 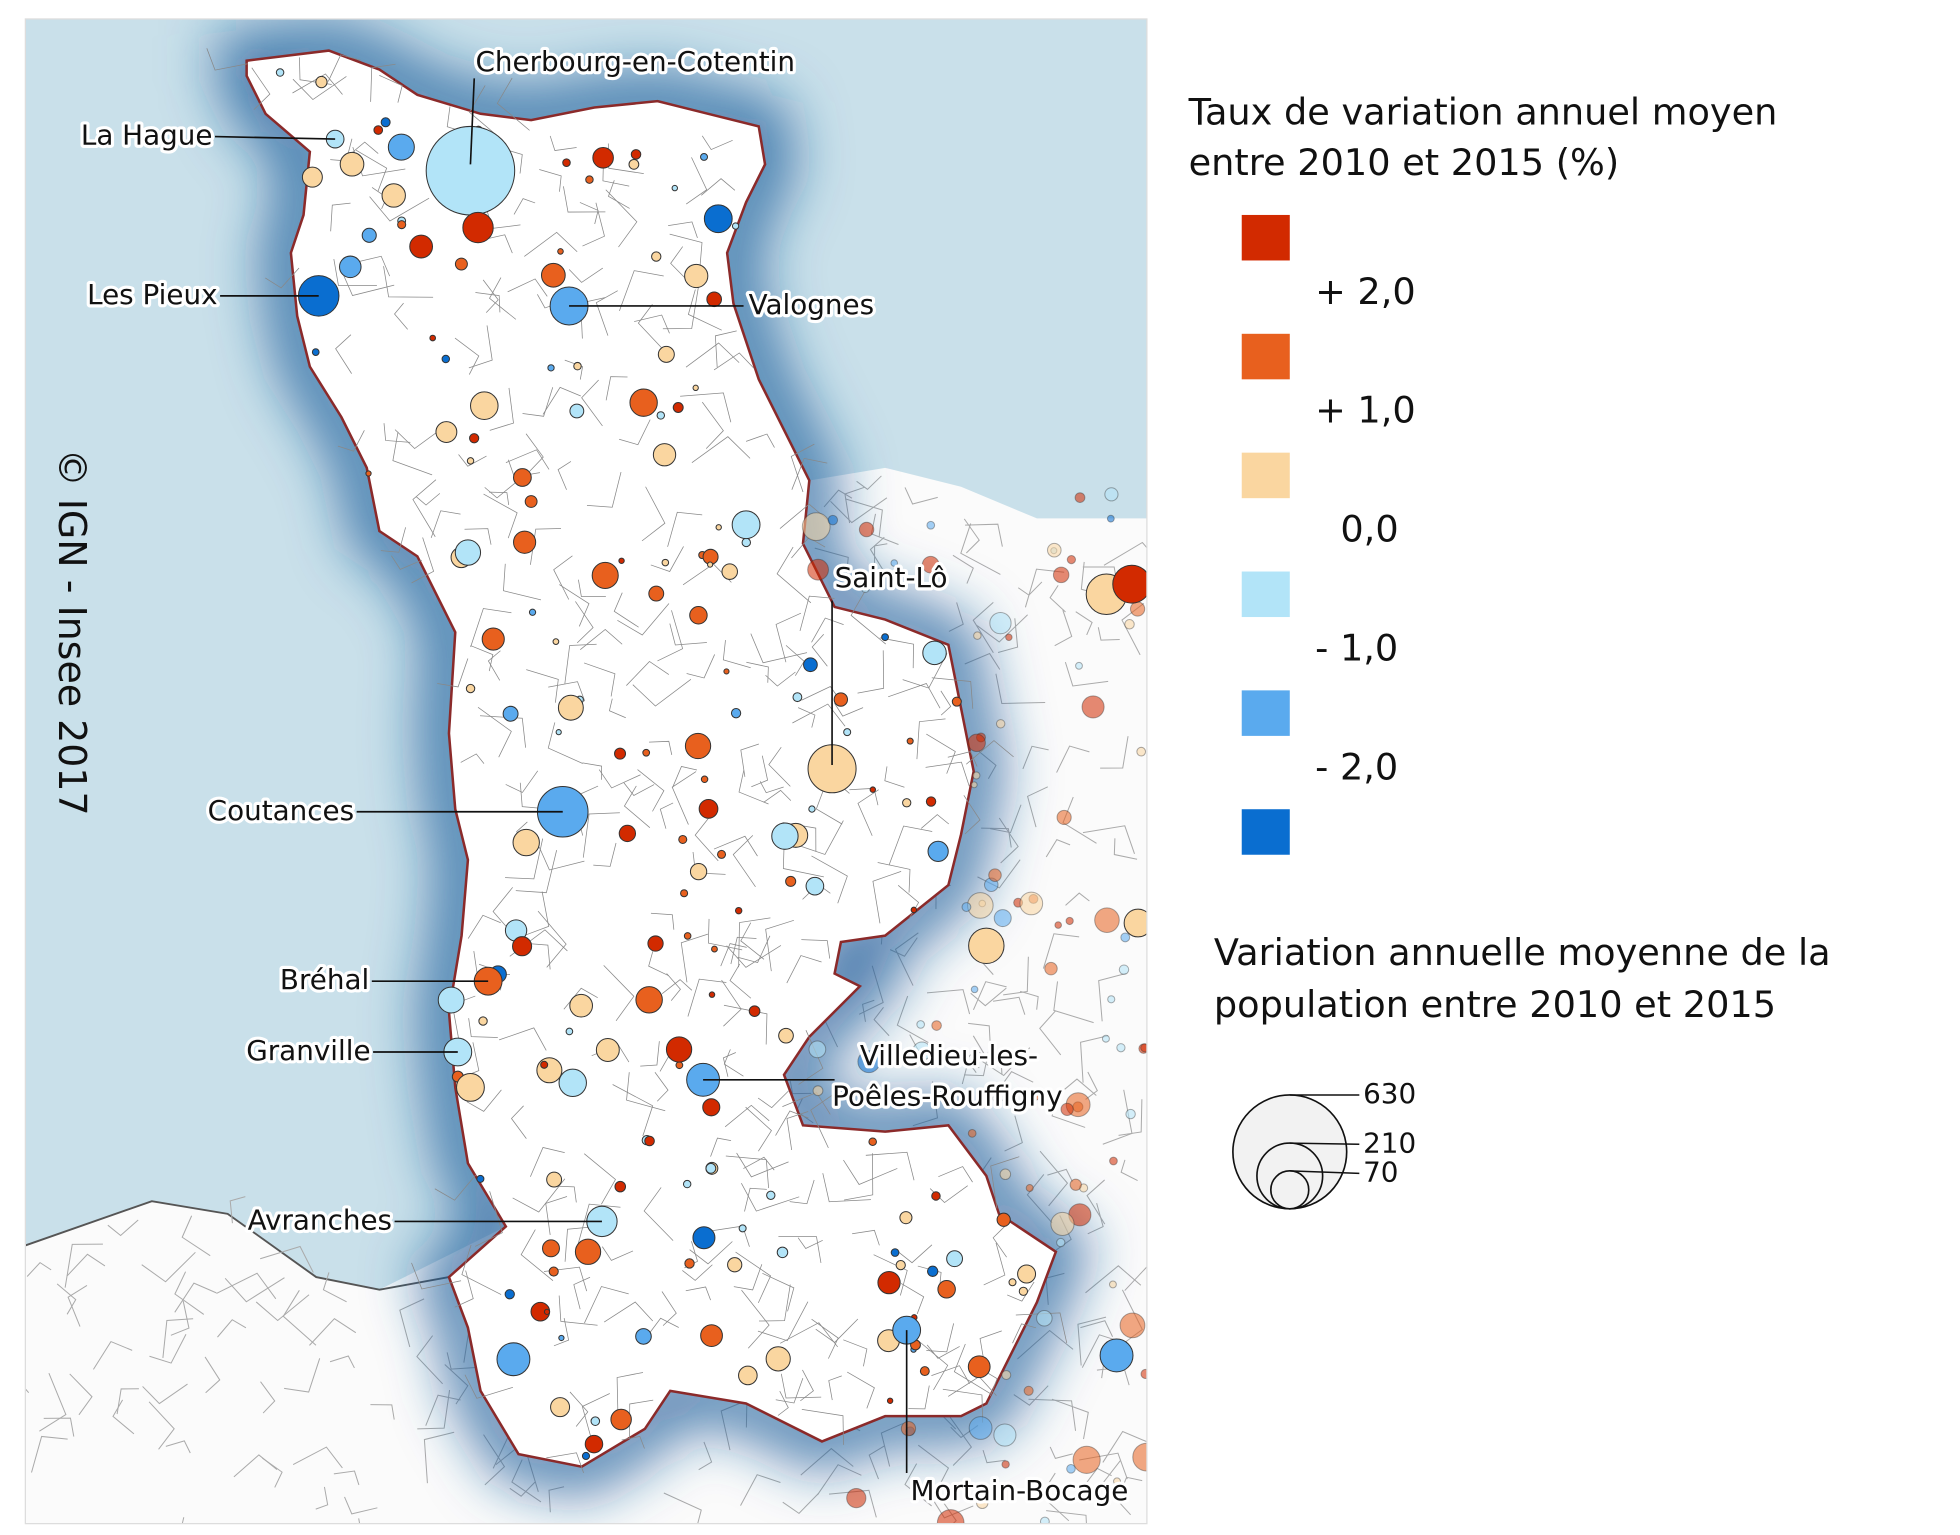 What do you see at coordinates (237, 1245) in the screenshot?
I see `brittany-border` at bounding box center [237, 1245].